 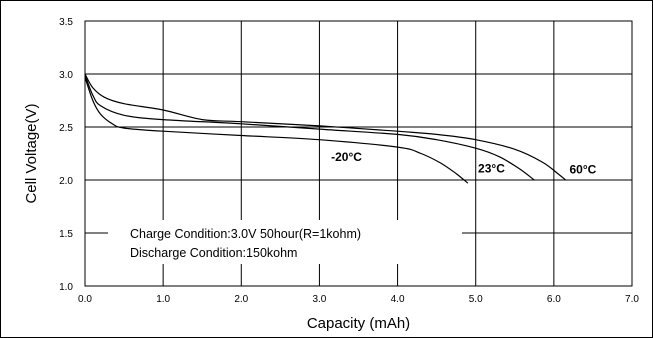 I want to click on charge-condition-text: Charge Condition:3.0V 50hour(R=1kohm), so click(x=245, y=234).